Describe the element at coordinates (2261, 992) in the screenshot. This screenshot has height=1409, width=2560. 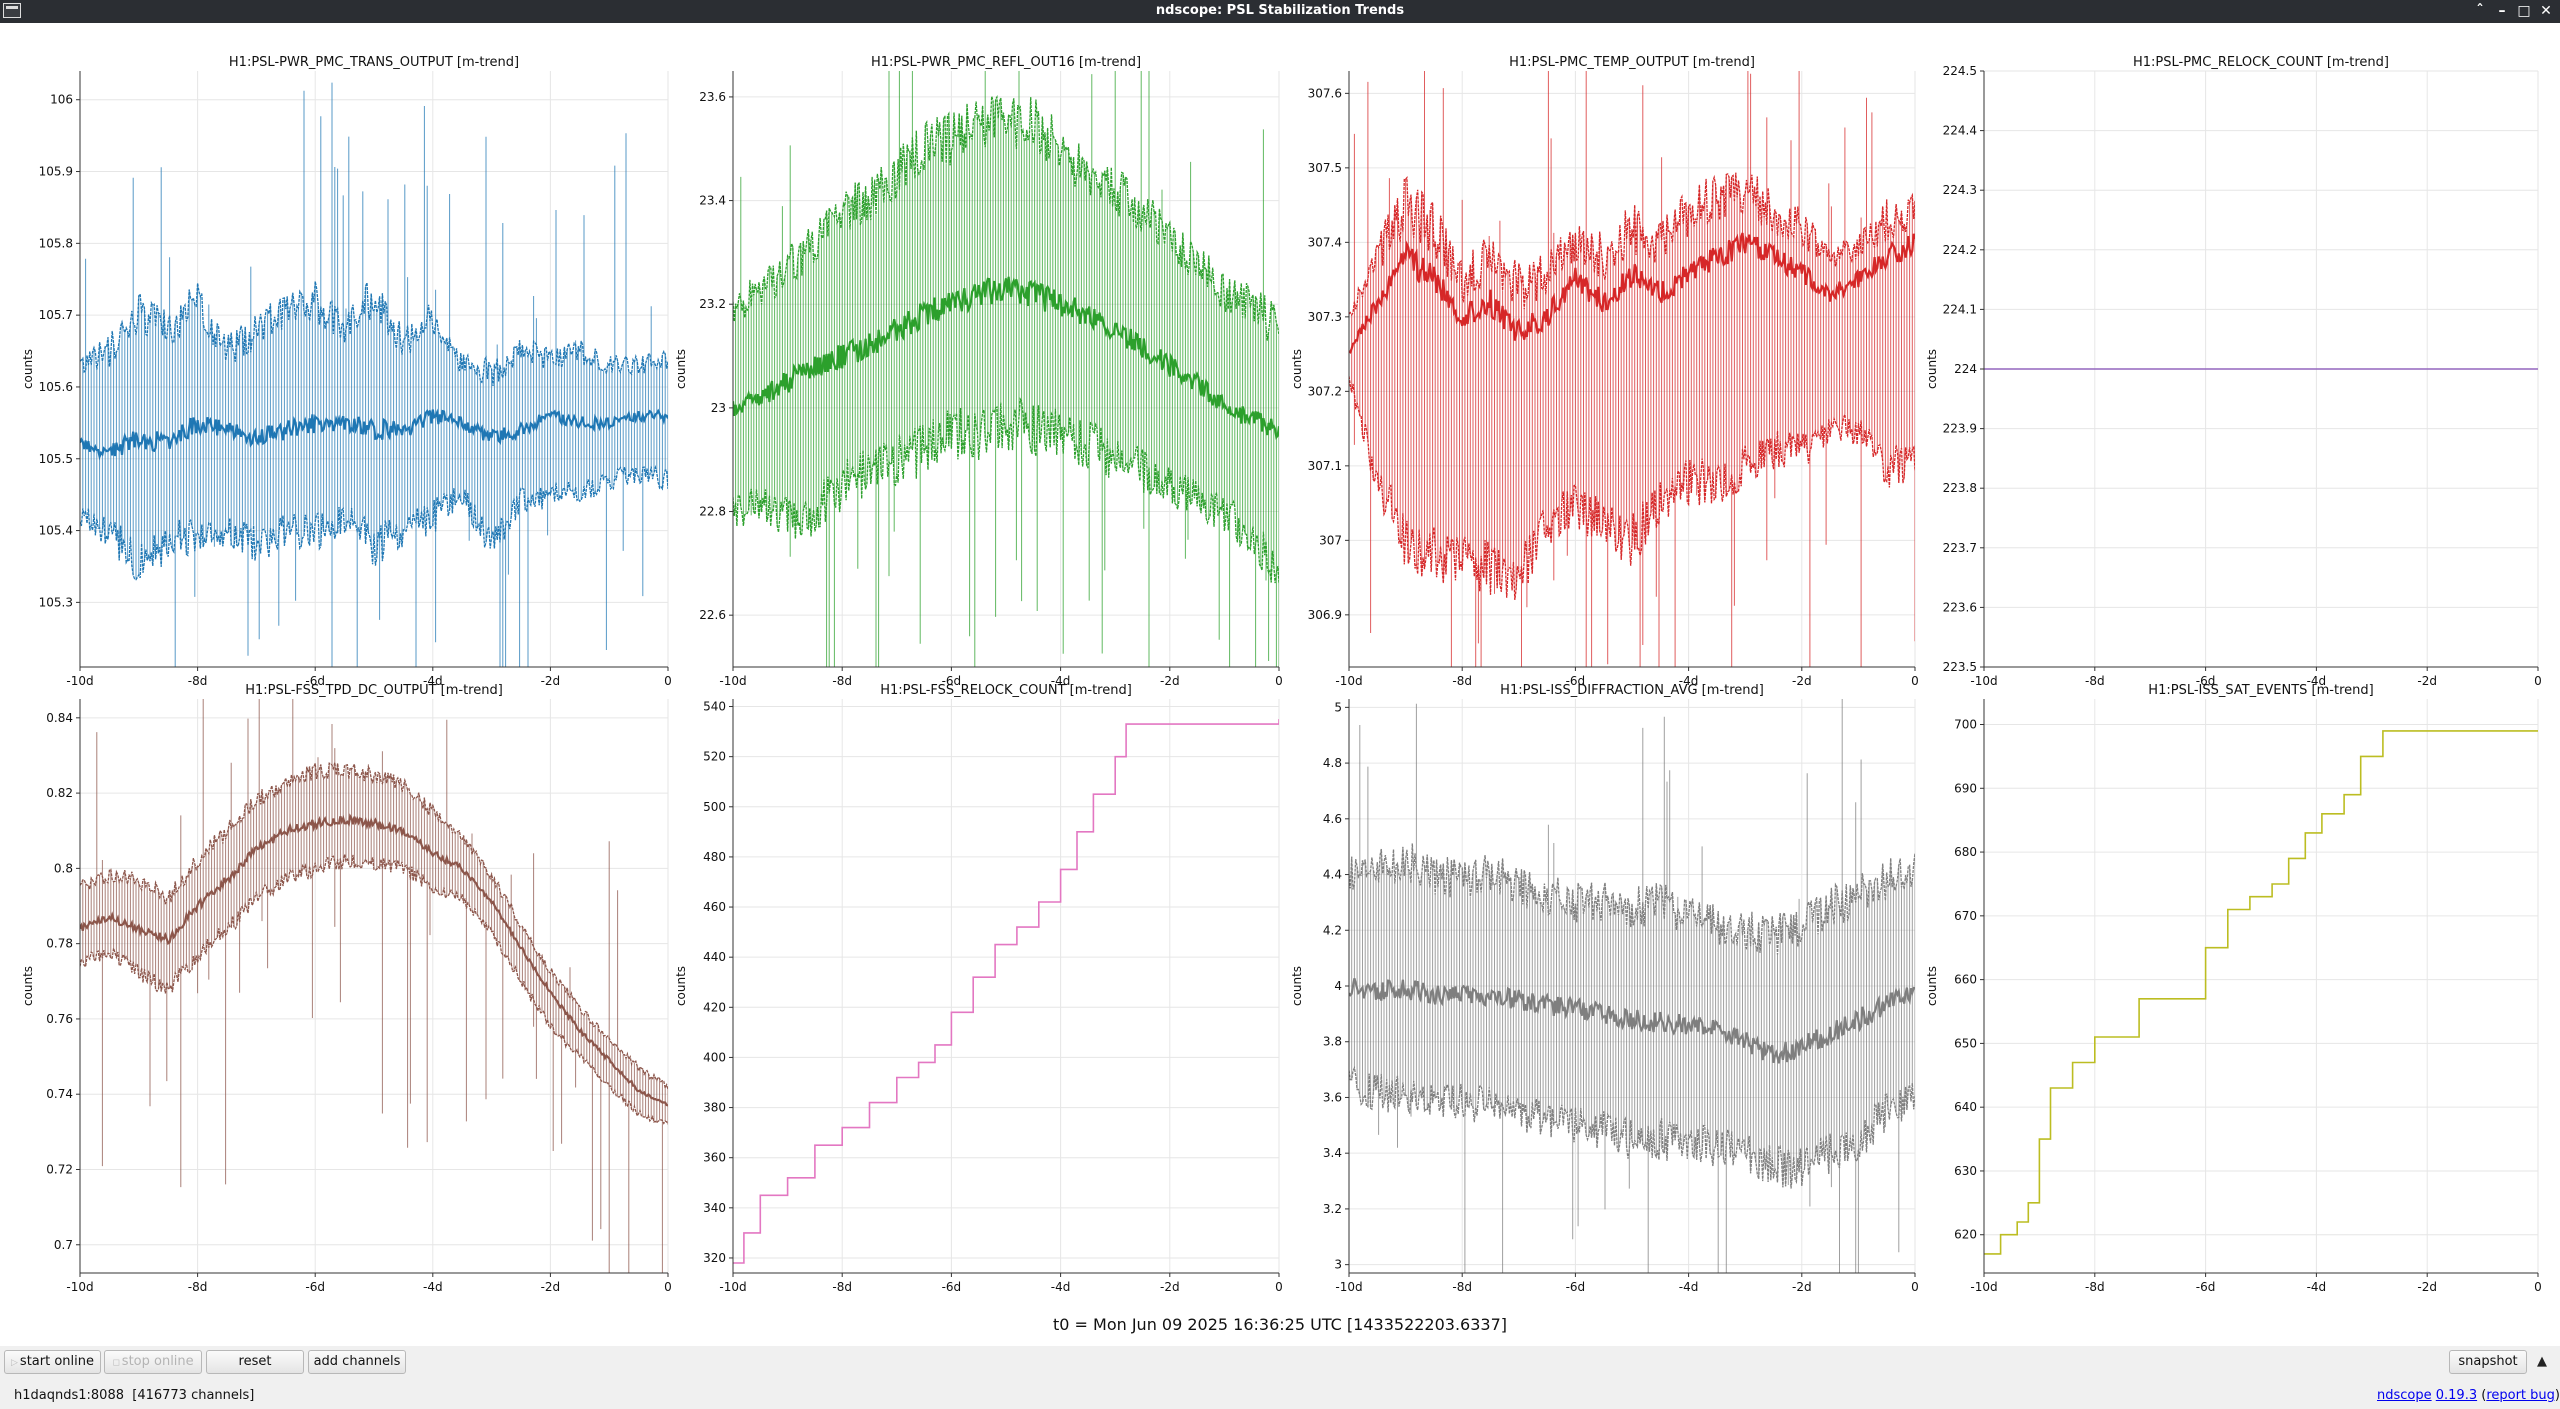
I see `plot-8-series` at that location.